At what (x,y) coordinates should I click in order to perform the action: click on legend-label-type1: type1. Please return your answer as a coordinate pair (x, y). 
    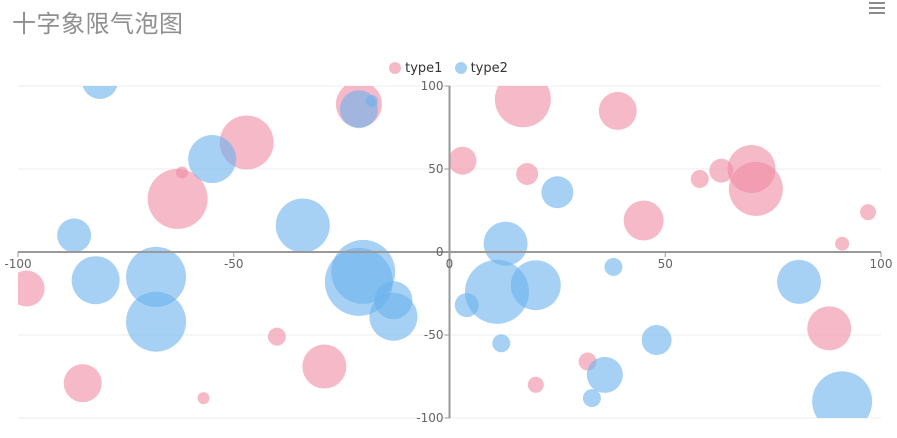
    Looking at the image, I should click on (424, 68).